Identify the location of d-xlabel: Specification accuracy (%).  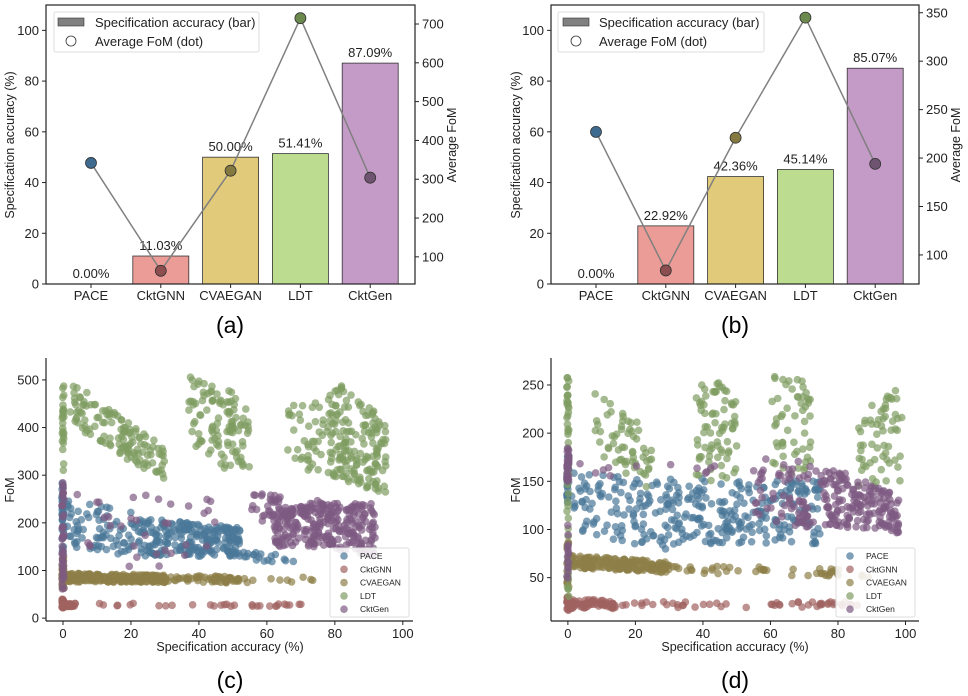
(734, 647).